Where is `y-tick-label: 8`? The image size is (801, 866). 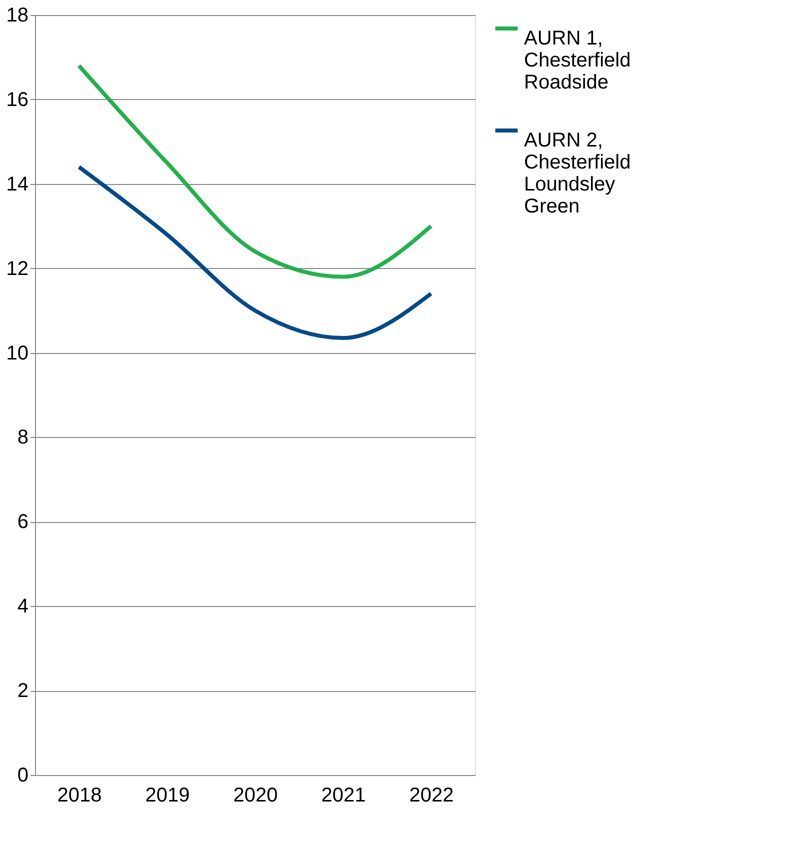
y-tick-label: 8 is located at coordinates (22, 437).